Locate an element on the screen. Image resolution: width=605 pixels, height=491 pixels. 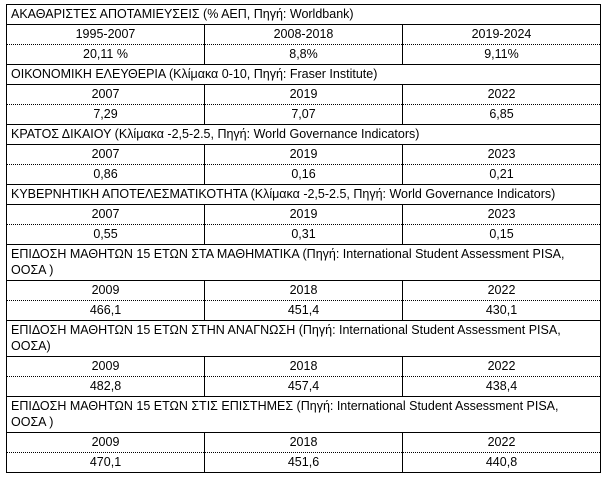
value-row: 0,86 0,16 0,21 is located at coordinates (303, 174).